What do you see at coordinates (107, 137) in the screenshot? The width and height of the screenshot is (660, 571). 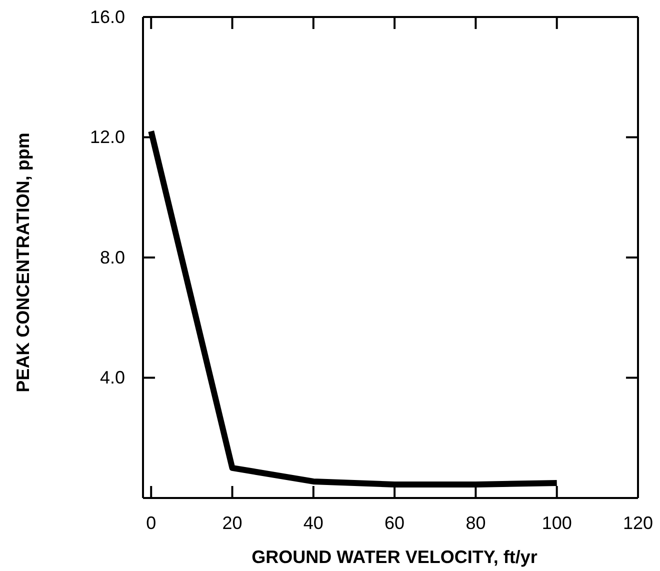 I see `y-tick-label: 12.0` at bounding box center [107, 137].